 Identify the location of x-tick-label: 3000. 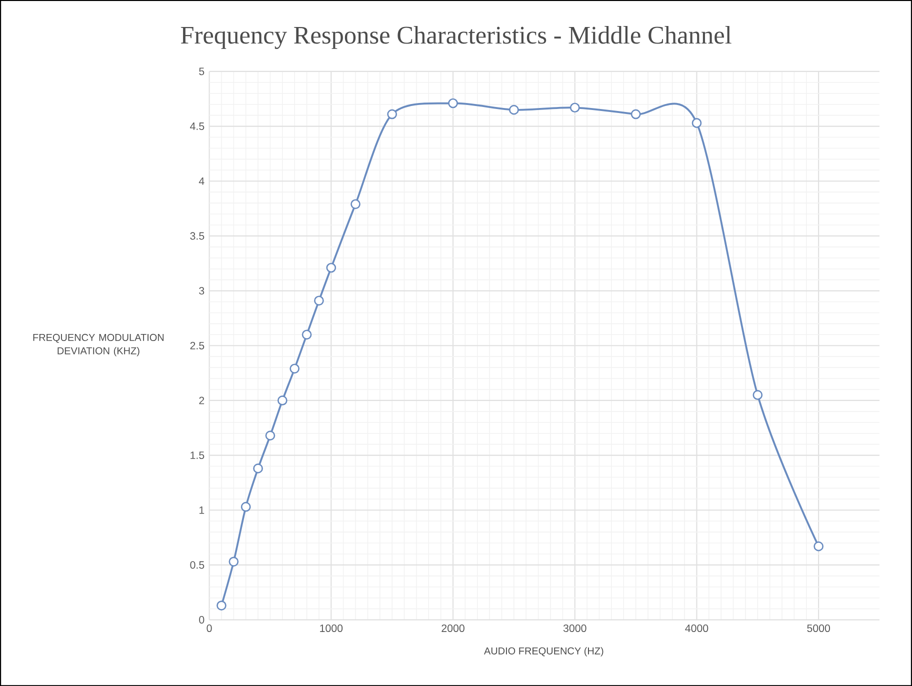
(574, 628).